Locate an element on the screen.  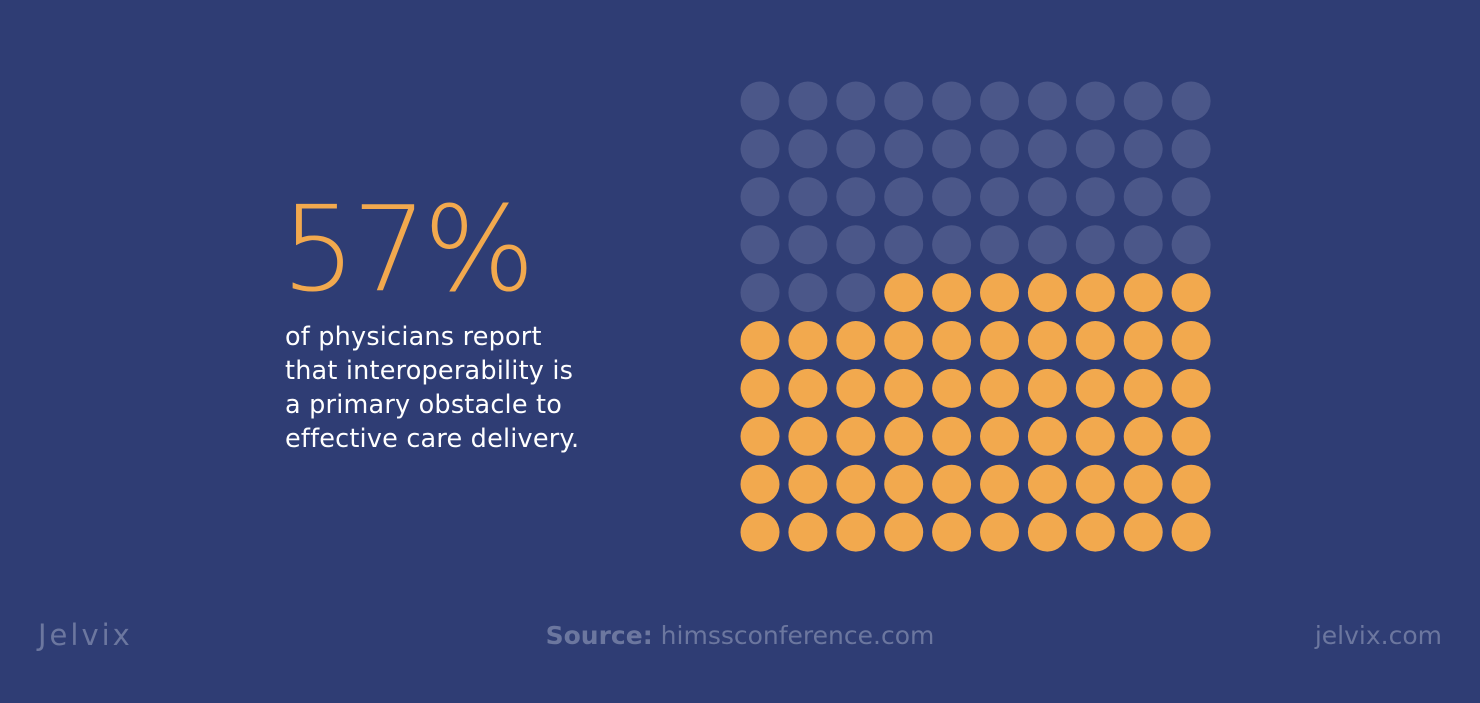
source-line: Source: himssconference.com is located at coordinates (740, 635).